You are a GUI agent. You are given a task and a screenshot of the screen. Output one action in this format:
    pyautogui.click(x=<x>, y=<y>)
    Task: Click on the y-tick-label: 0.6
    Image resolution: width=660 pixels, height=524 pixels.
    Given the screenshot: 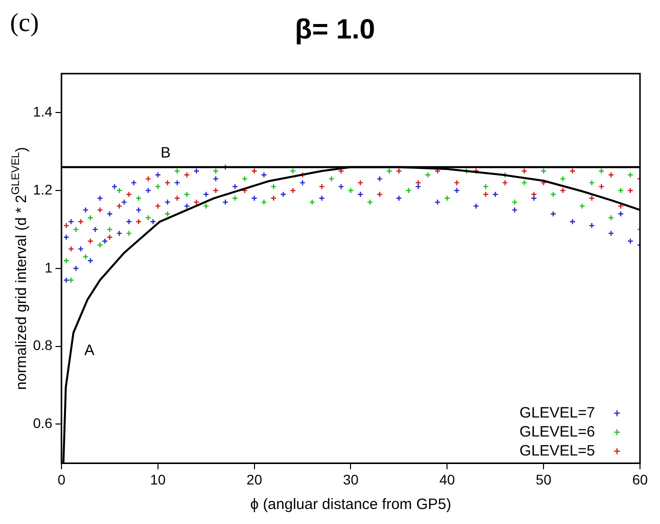 What is the action you would take?
    pyautogui.click(x=42, y=423)
    